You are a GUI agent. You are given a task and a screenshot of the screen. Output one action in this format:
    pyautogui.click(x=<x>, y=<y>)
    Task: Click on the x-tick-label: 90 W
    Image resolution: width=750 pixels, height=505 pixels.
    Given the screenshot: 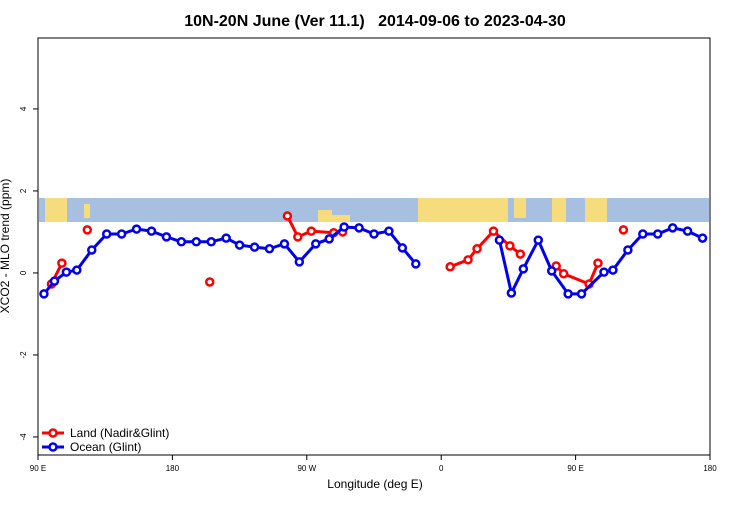 What is the action you would take?
    pyautogui.click(x=306, y=468)
    